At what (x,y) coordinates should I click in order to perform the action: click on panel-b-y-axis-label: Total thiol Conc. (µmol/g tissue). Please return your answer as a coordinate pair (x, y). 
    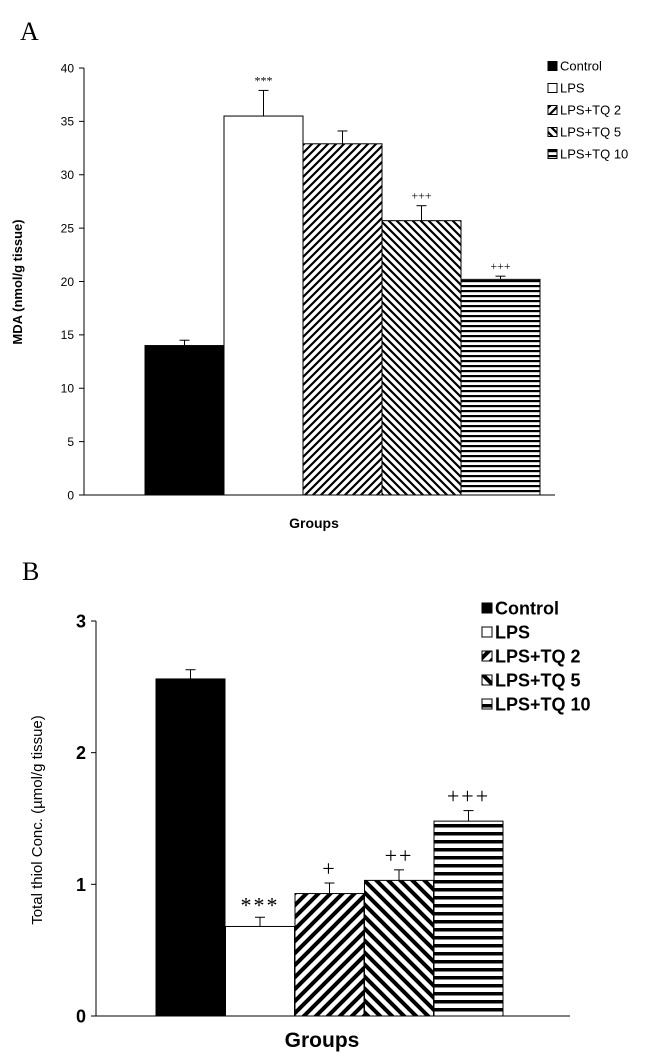
    Looking at the image, I should click on (37, 820).